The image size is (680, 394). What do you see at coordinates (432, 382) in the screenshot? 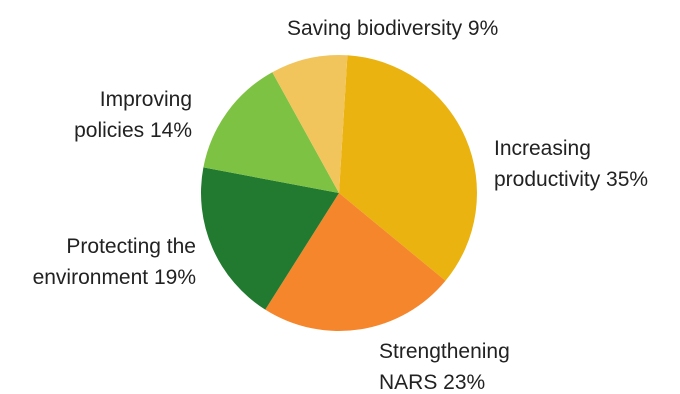
I see `slice-label-line: NARS 23%` at bounding box center [432, 382].